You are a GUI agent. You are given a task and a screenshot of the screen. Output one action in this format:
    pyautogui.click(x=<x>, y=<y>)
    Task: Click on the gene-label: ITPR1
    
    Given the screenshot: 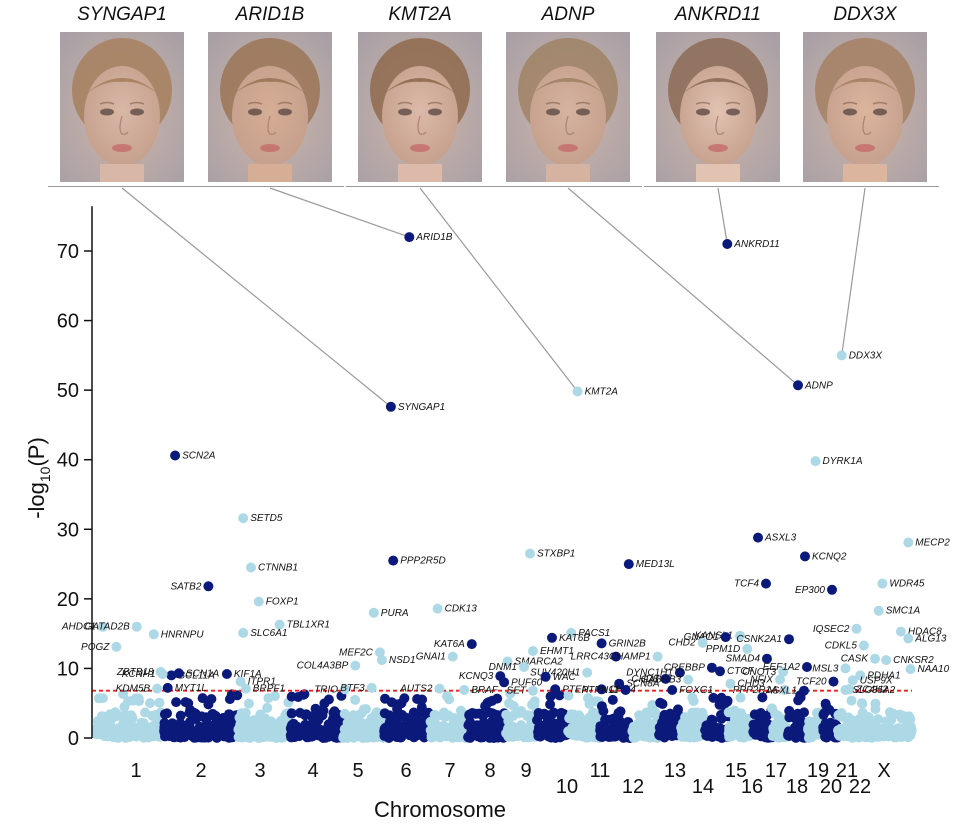 What is the action you would take?
    pyautogui.click(x=262, y=682)
    